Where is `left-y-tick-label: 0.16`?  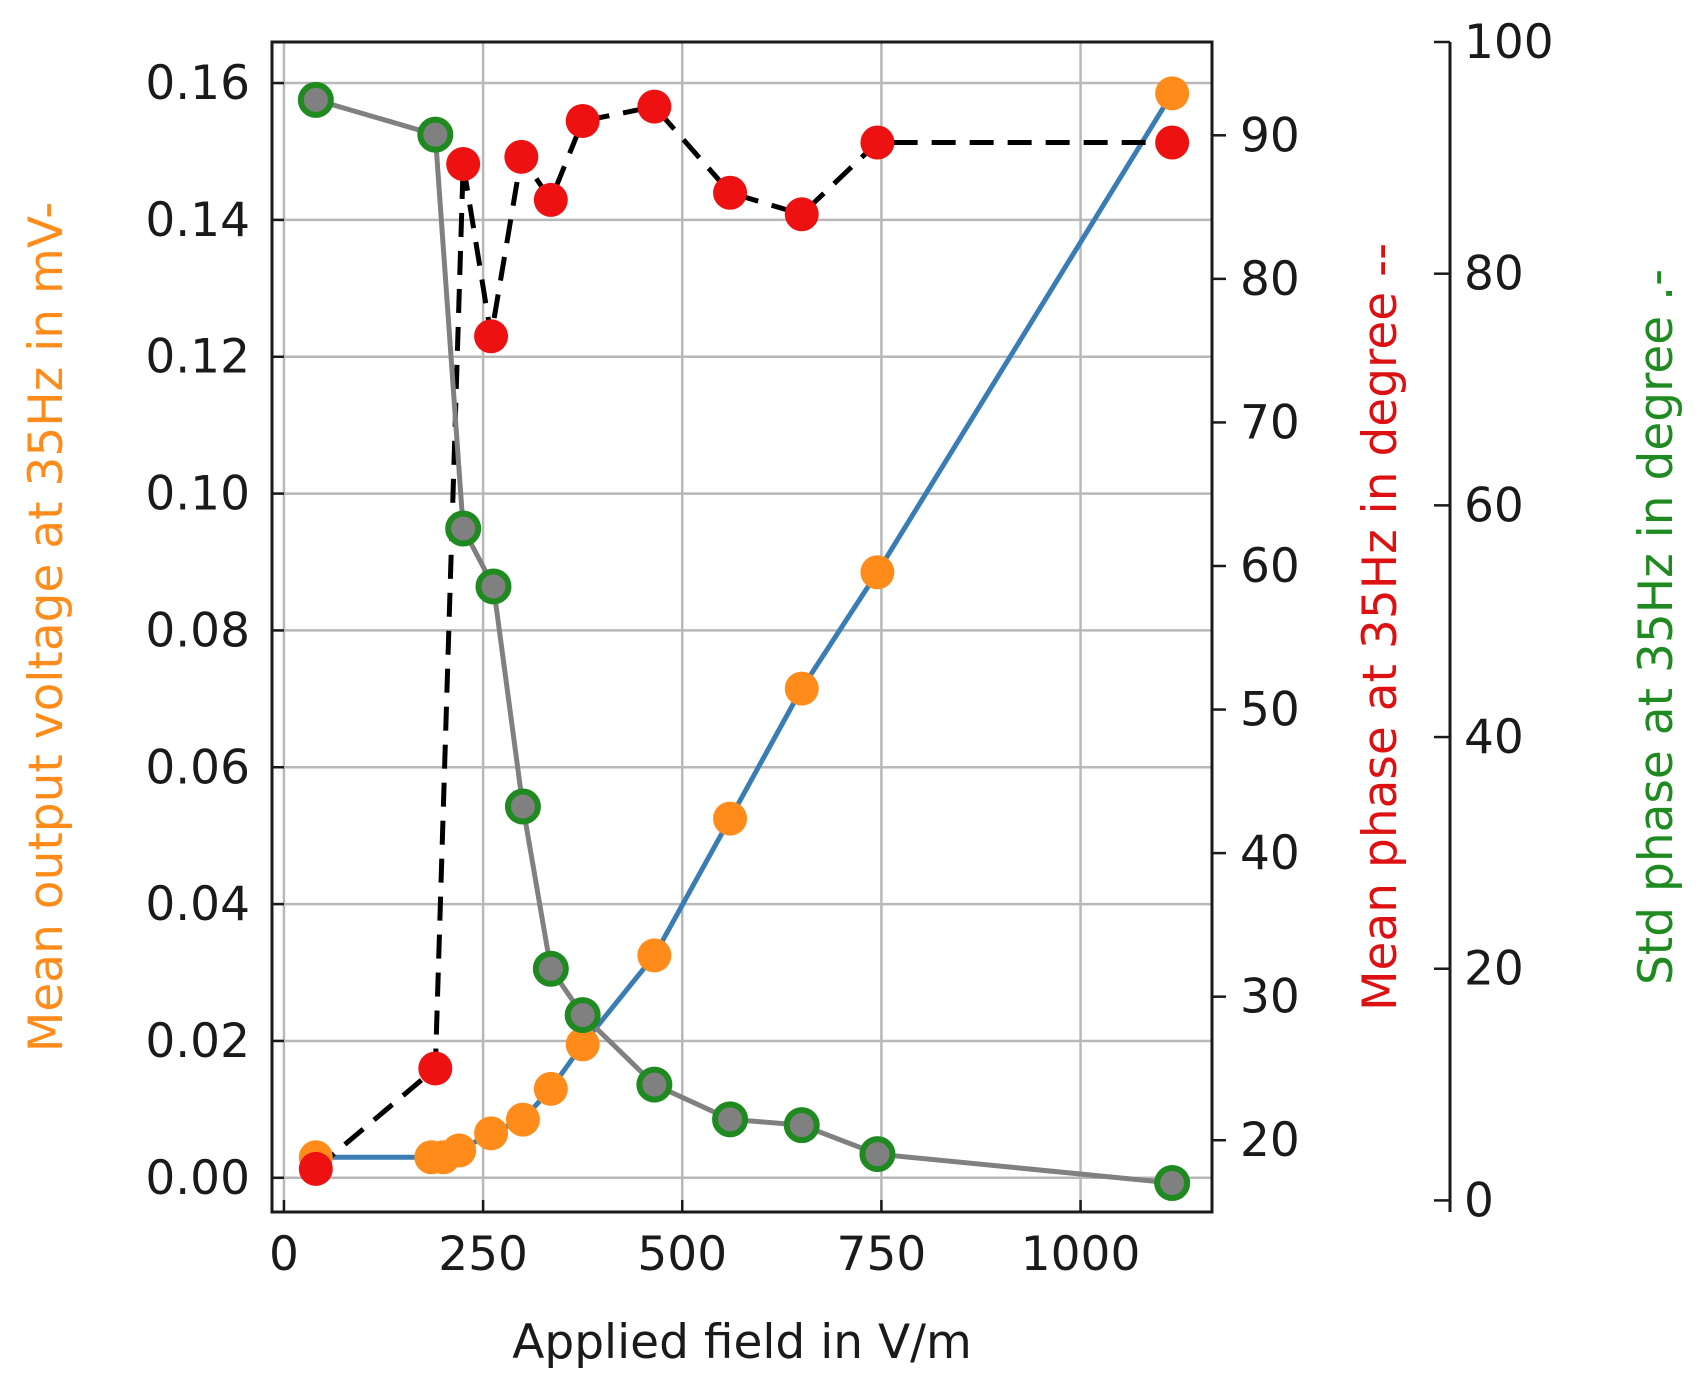
left-y-tick-label: 0.16 is located at coordinates (197, 83).